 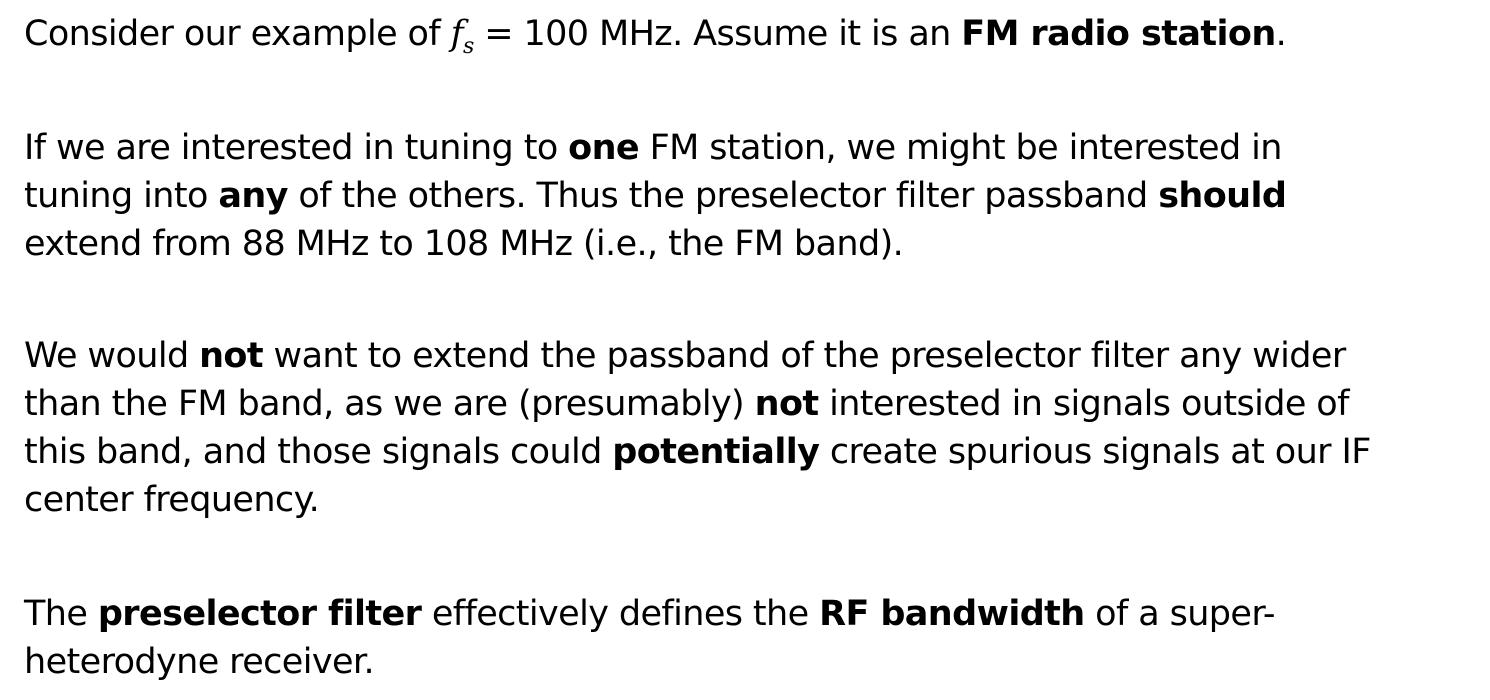 What do you see at coordinates (717, 34) in the screenshot?
I see `text-run: = 100 MHz. Assume it is an` at bounding box center [717, 34].